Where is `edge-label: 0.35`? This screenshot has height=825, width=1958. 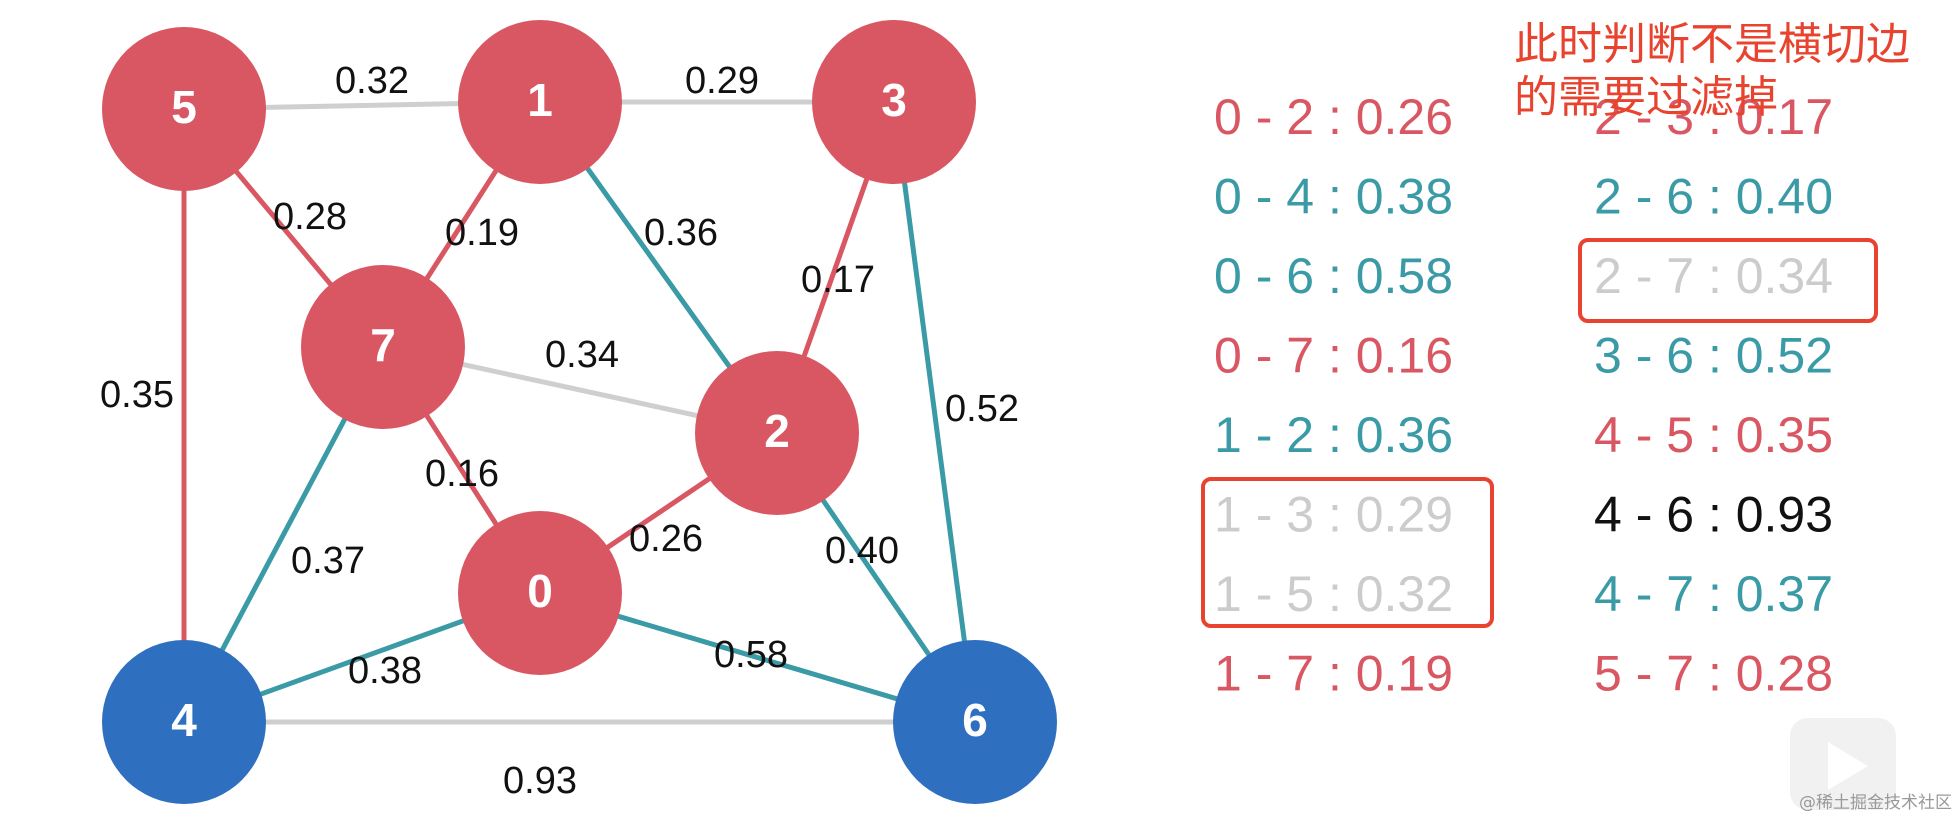
edge-label: 0.35 is located at coordinates (137, 395).